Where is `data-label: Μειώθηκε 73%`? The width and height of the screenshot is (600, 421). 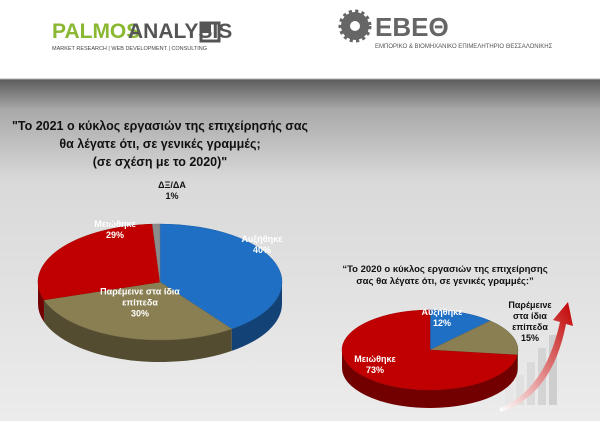 data-label: Μειώθηκε 73% is located at coordinates (375, 365).